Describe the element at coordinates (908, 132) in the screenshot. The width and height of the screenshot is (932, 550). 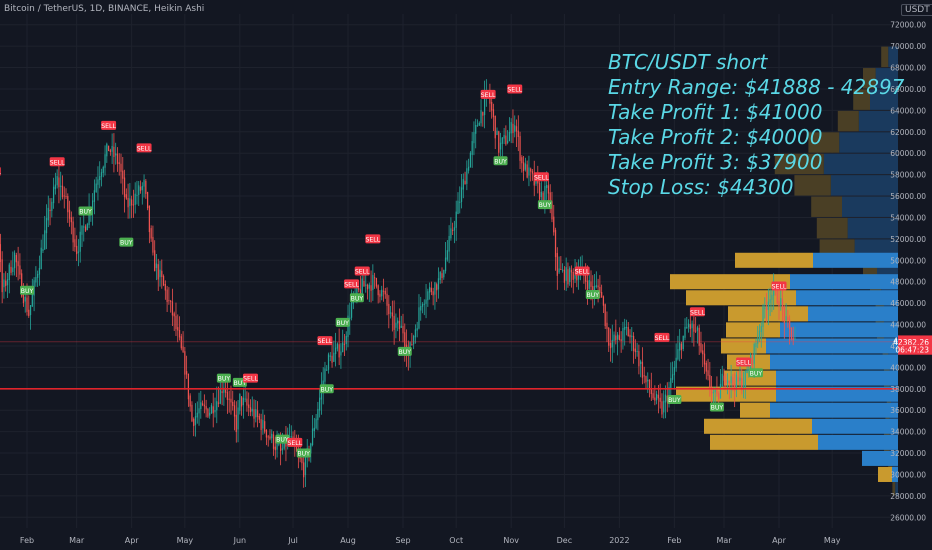
I see `price-tick-label: 62000.00` at that location.